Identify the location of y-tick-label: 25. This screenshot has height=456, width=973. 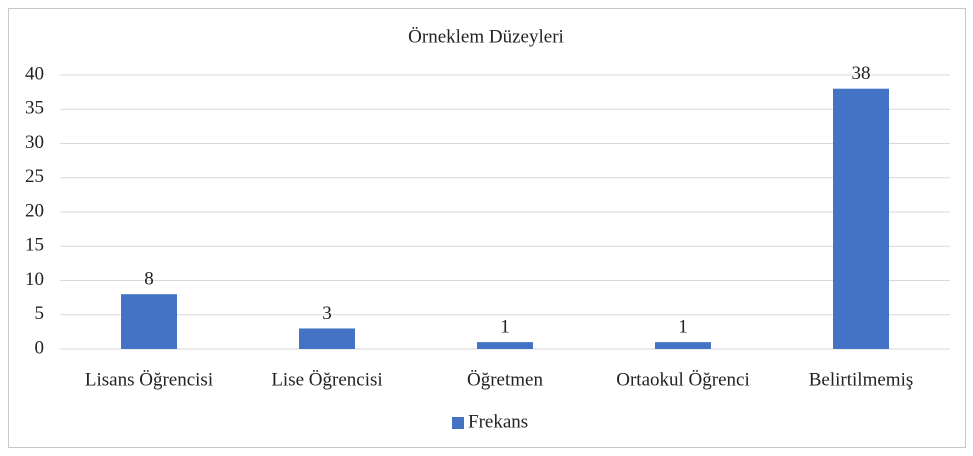
(34, 176).